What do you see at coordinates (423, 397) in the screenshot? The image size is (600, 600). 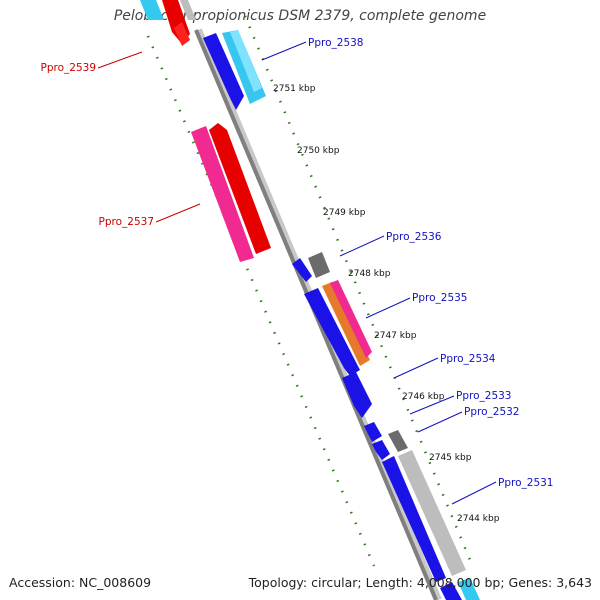 I see `tick-label: 2746 kbp` at bounding box center [423, 397].